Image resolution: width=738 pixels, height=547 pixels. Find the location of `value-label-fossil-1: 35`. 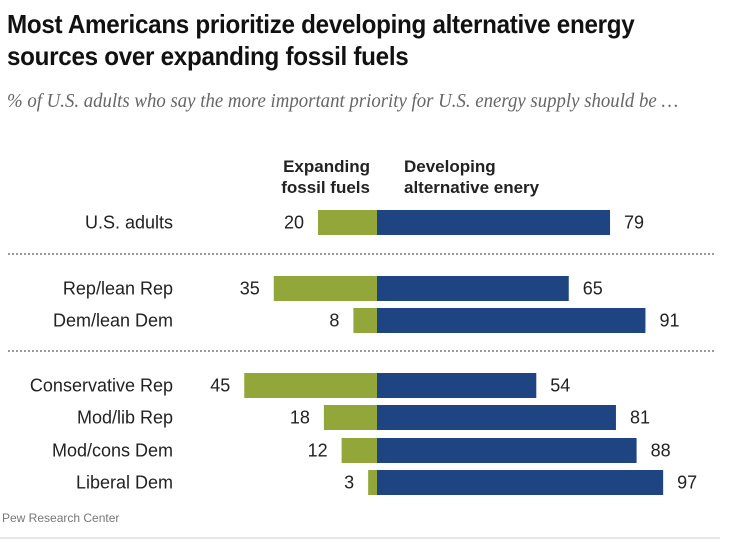

value-label-fossil-1: 35 is located at coordinates (250, 289).